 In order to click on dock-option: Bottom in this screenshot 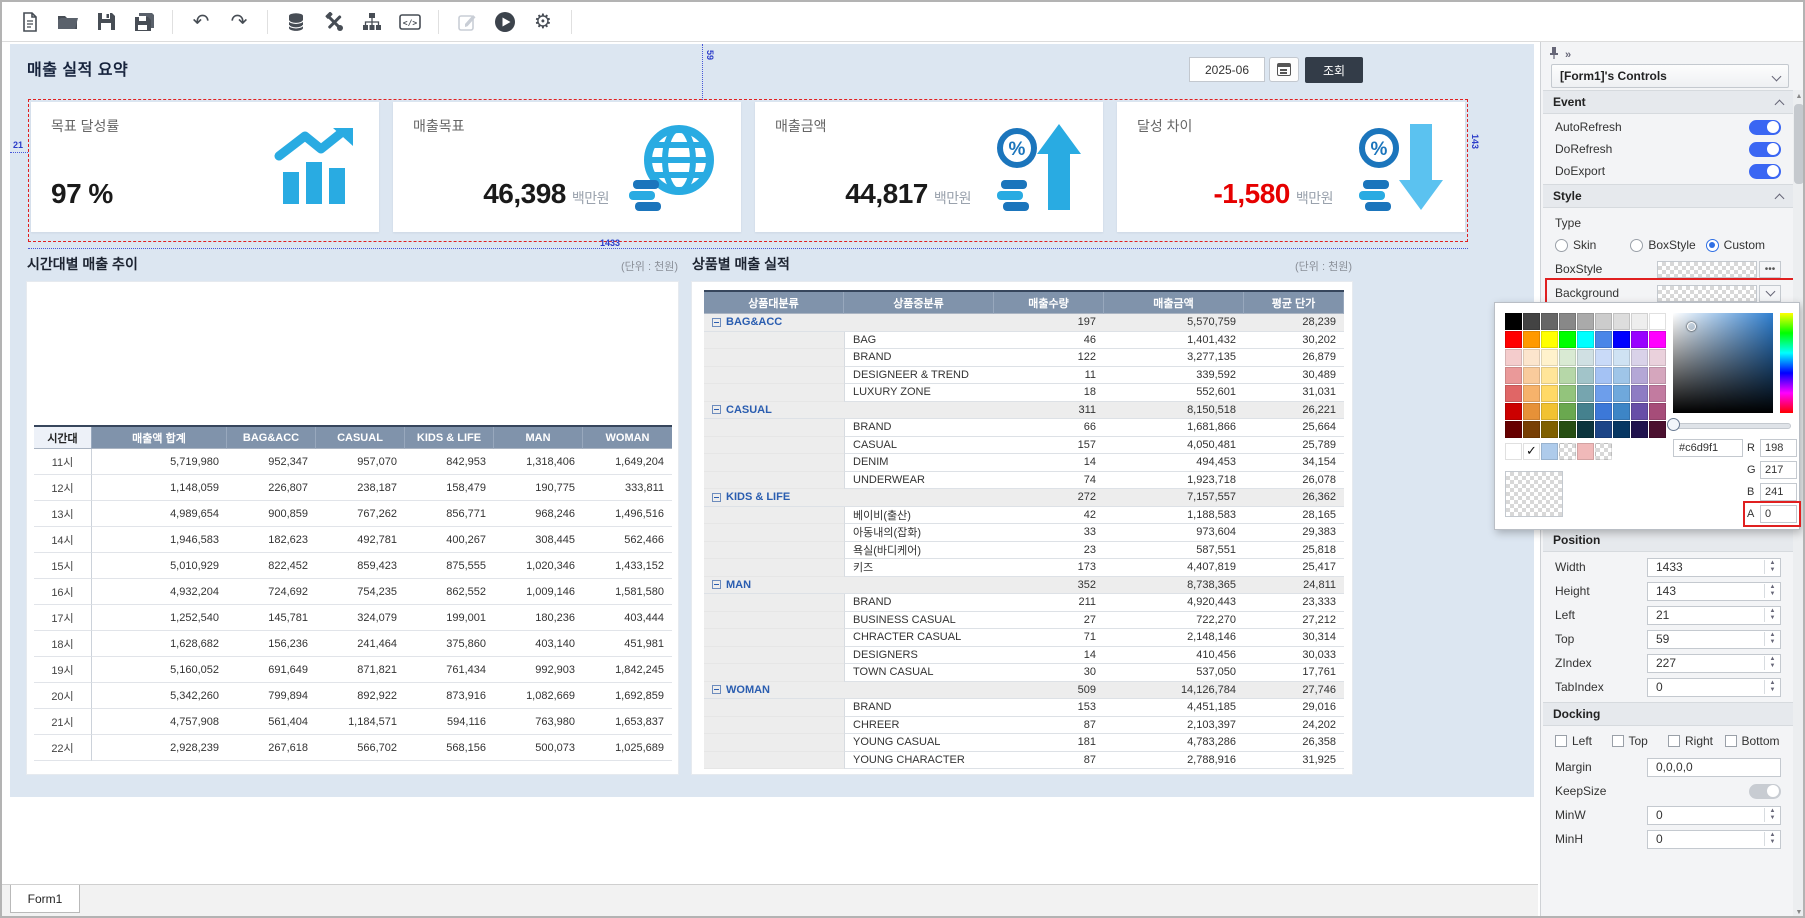, I will do `click(1753, 741)`.